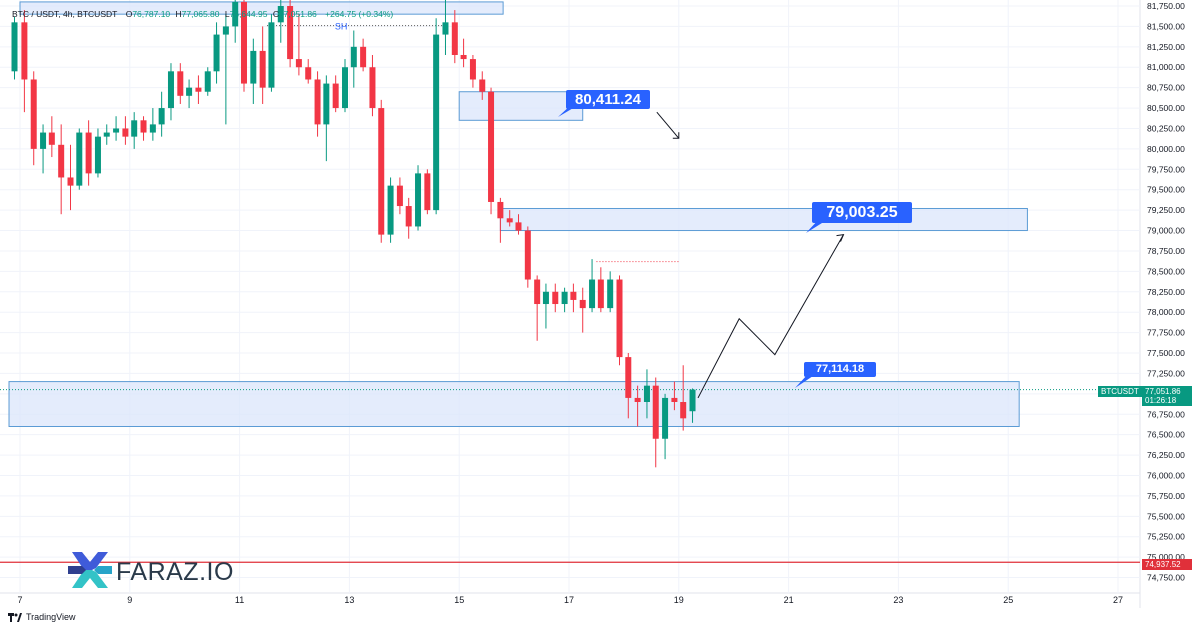 This screenshot has height=630, width=1200. I want to click on y-tick-label: 81,250.00, so click(1166, 47).